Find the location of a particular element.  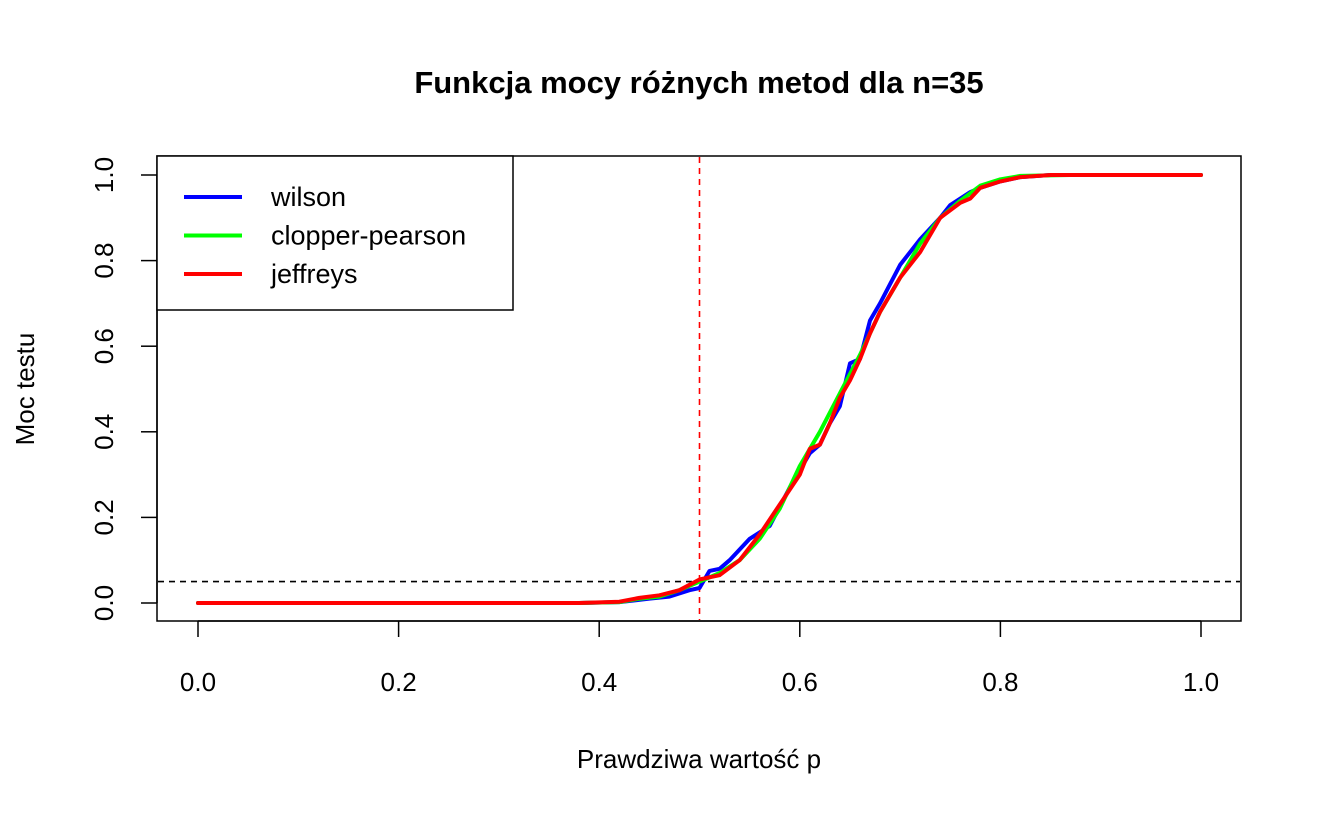

y-tick-label: 0.2 is located at coordinates (104, 517).